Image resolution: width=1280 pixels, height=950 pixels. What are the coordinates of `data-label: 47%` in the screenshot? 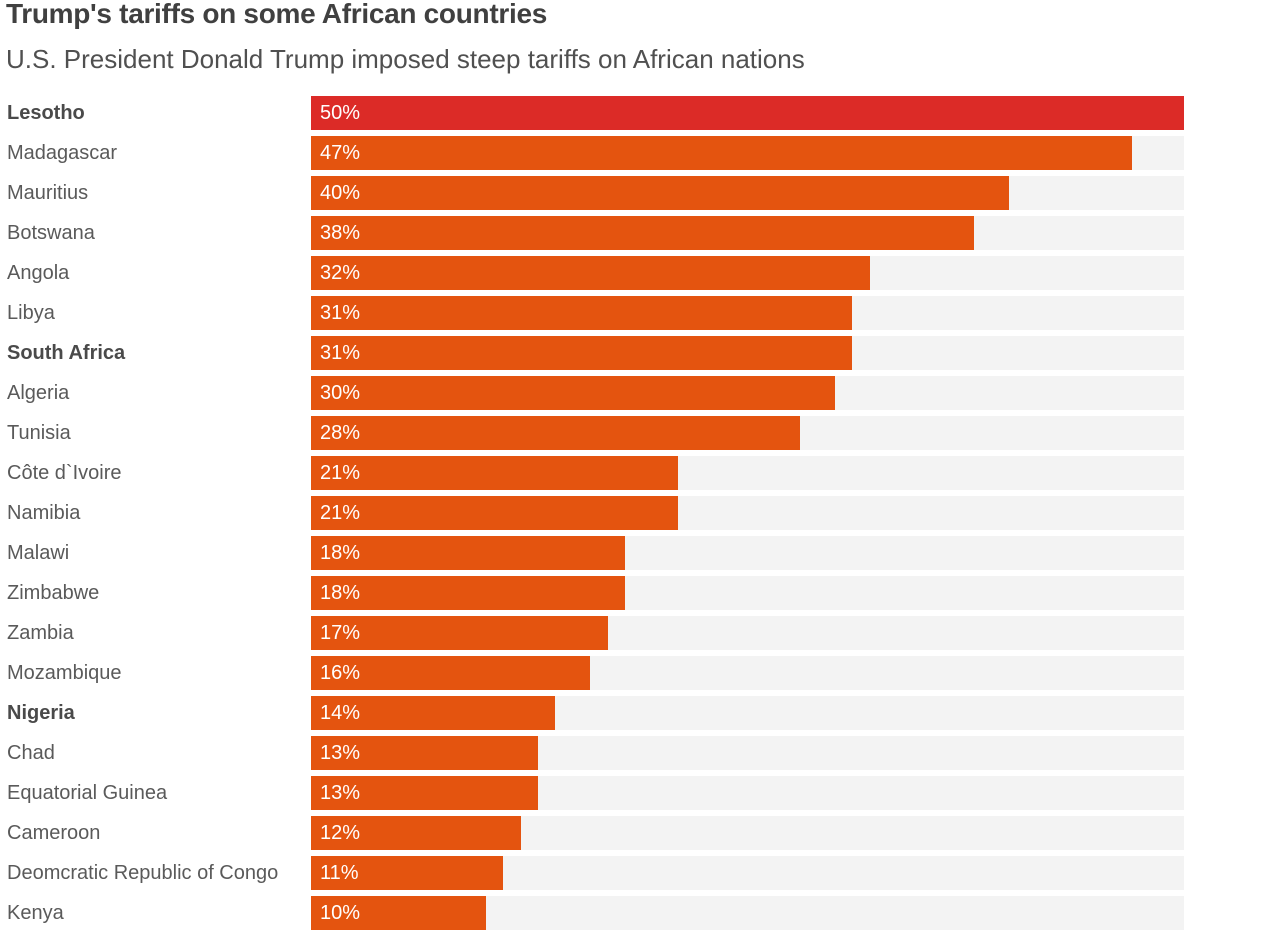 It's located at (340, 153).